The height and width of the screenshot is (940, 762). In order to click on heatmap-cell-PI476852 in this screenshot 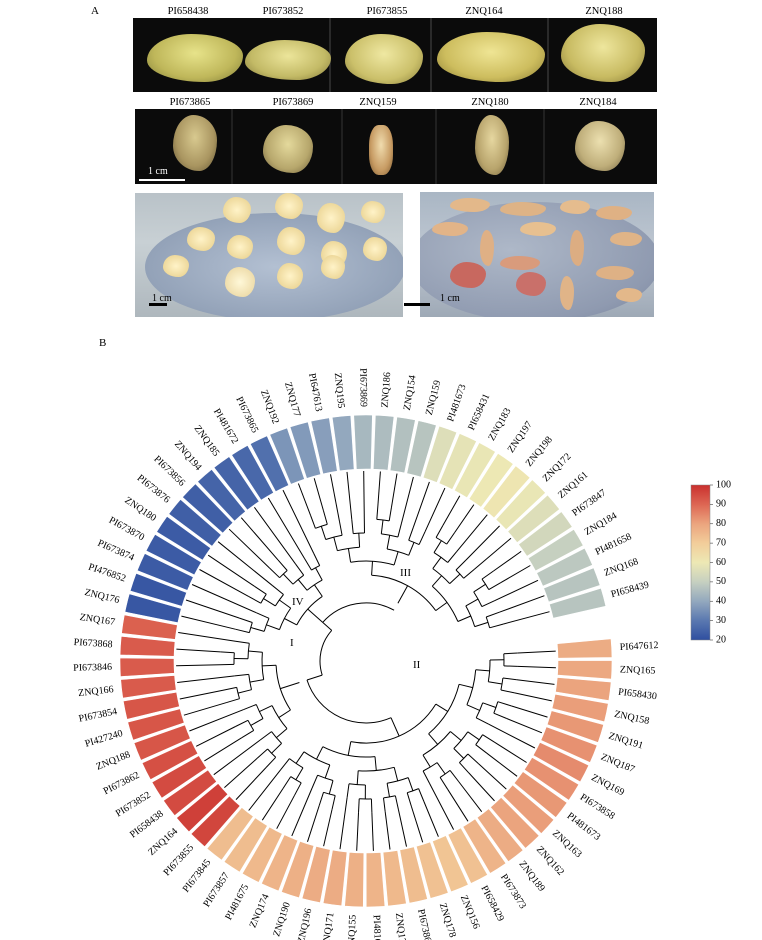, I will do `click(158, 589)`.